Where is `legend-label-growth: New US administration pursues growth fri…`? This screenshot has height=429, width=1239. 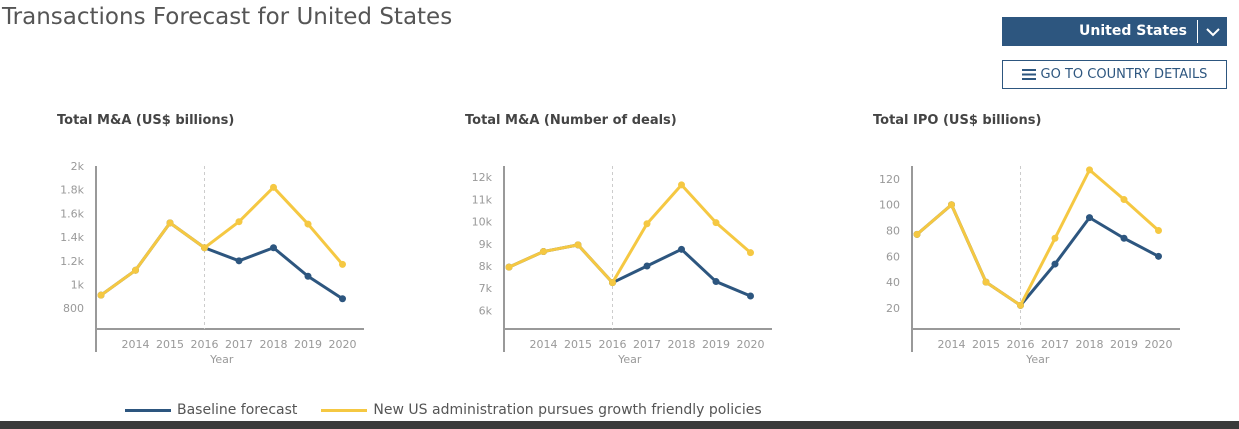
legend-label-growth: New US administration pursues growth fri… is located at coordinates (567, 410).